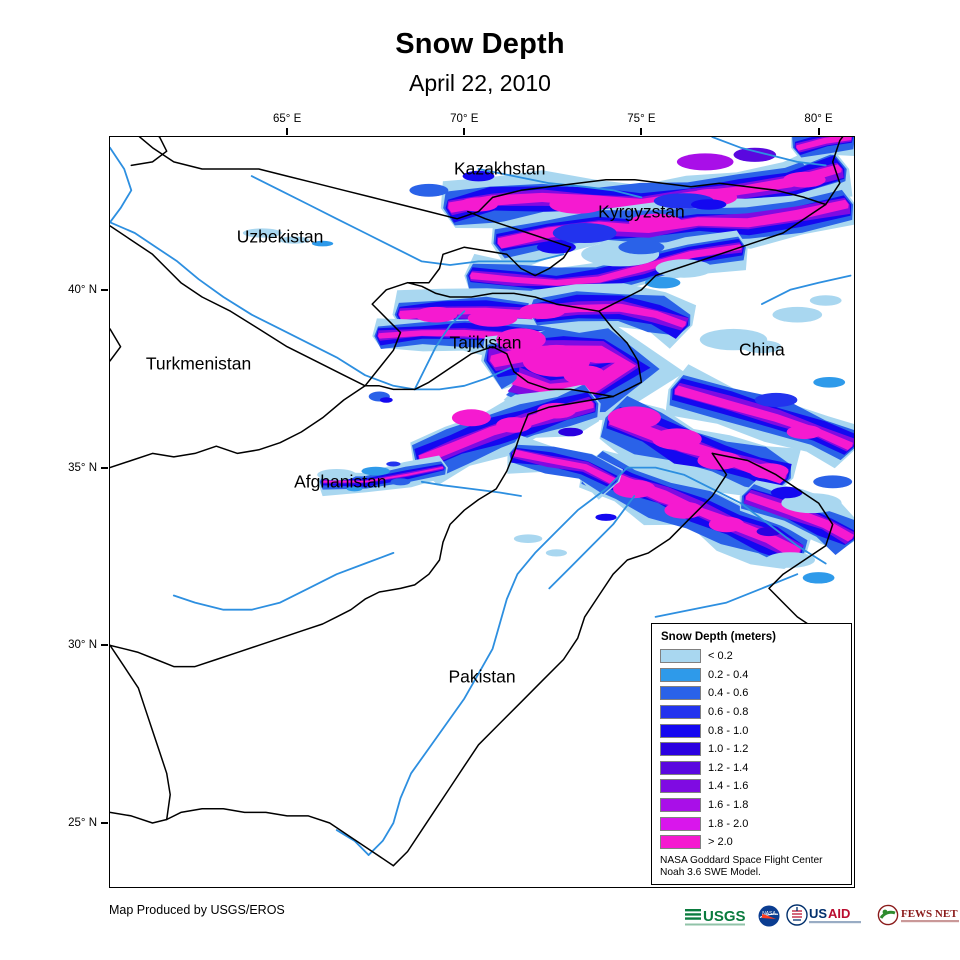  I want to click on country-label-kyrgyzstan: Kyrgyzstan, so click(641, 211).